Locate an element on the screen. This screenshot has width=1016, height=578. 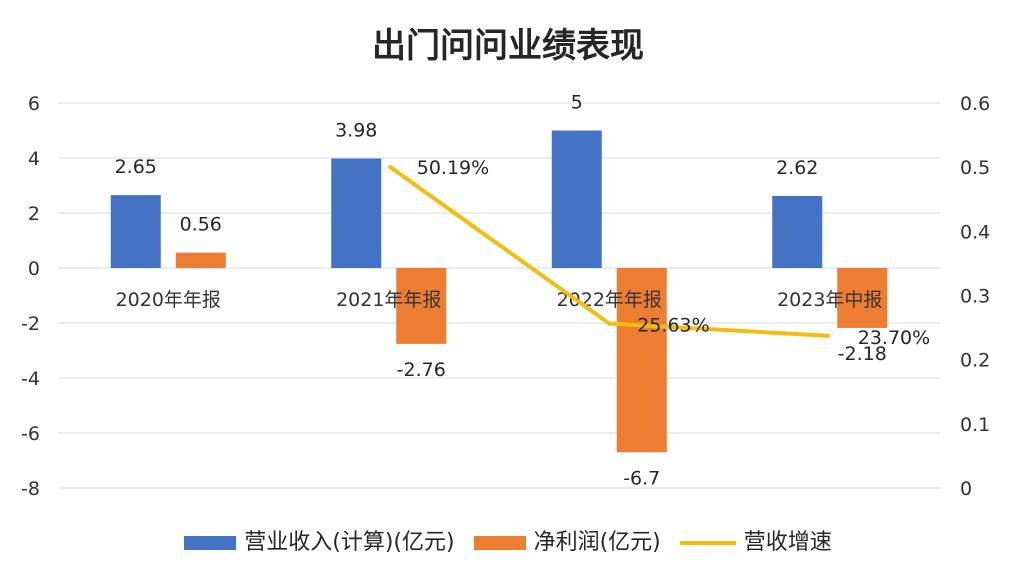
legend-label-growth: 营收增速 is located at coordinates (787, 542).